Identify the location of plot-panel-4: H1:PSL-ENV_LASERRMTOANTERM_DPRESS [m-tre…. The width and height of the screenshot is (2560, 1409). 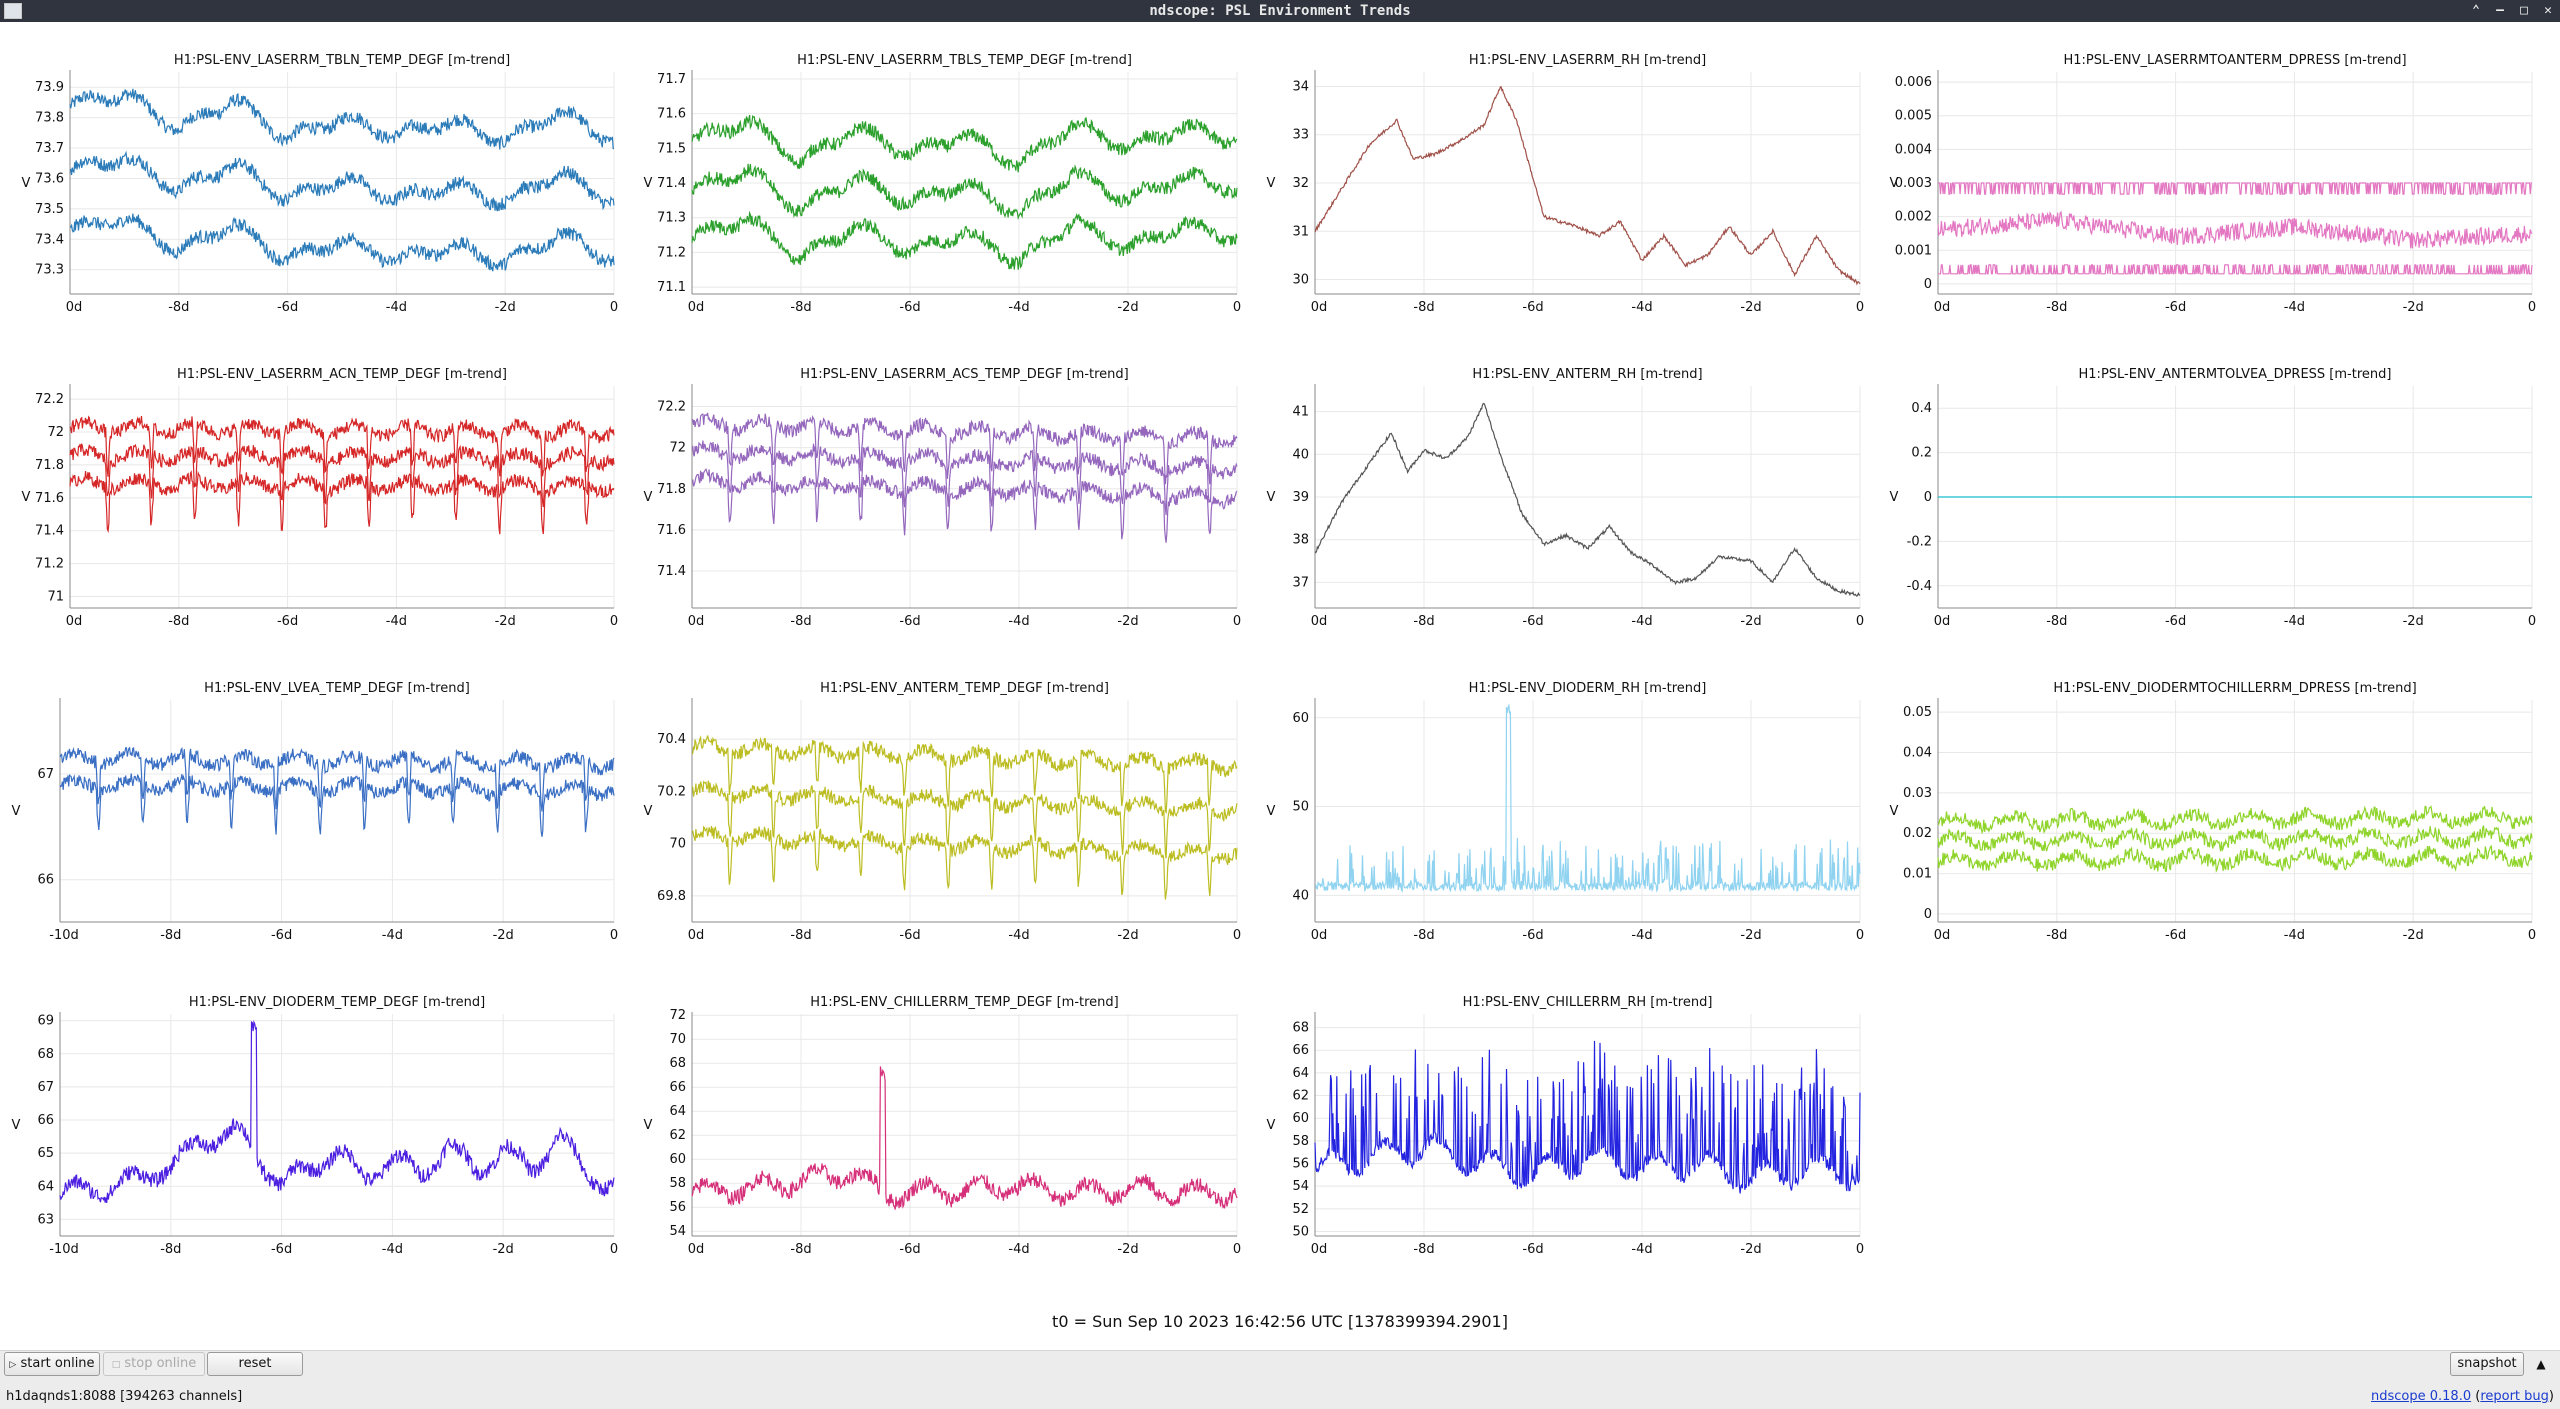
(2214, 179).